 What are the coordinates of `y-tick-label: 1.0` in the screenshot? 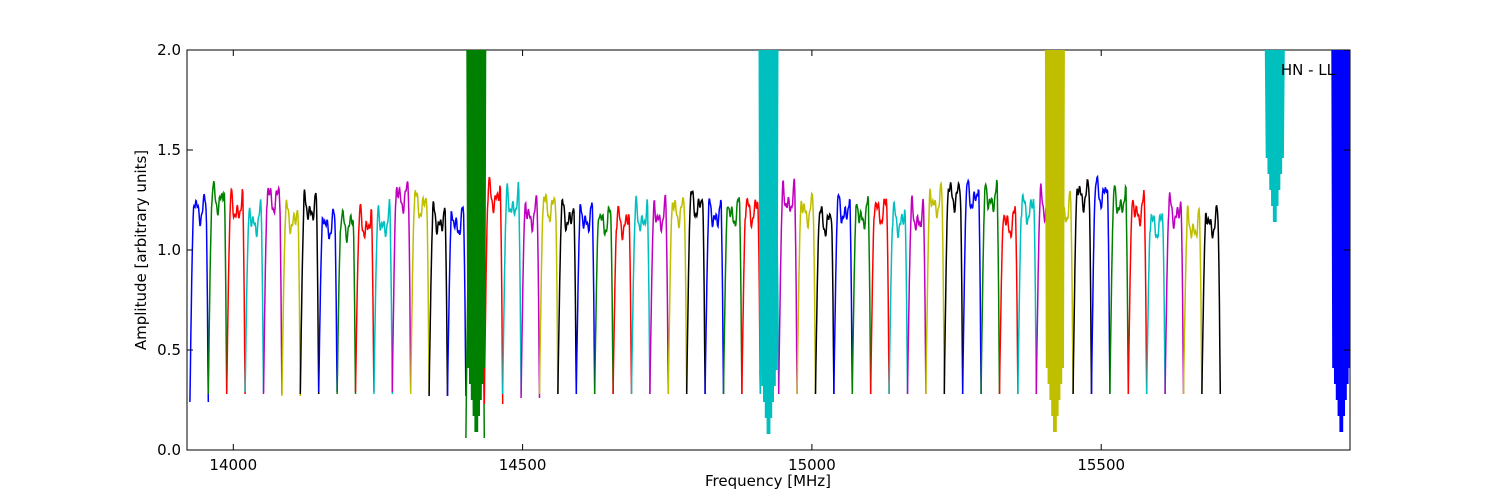 It's located at (169, 250).